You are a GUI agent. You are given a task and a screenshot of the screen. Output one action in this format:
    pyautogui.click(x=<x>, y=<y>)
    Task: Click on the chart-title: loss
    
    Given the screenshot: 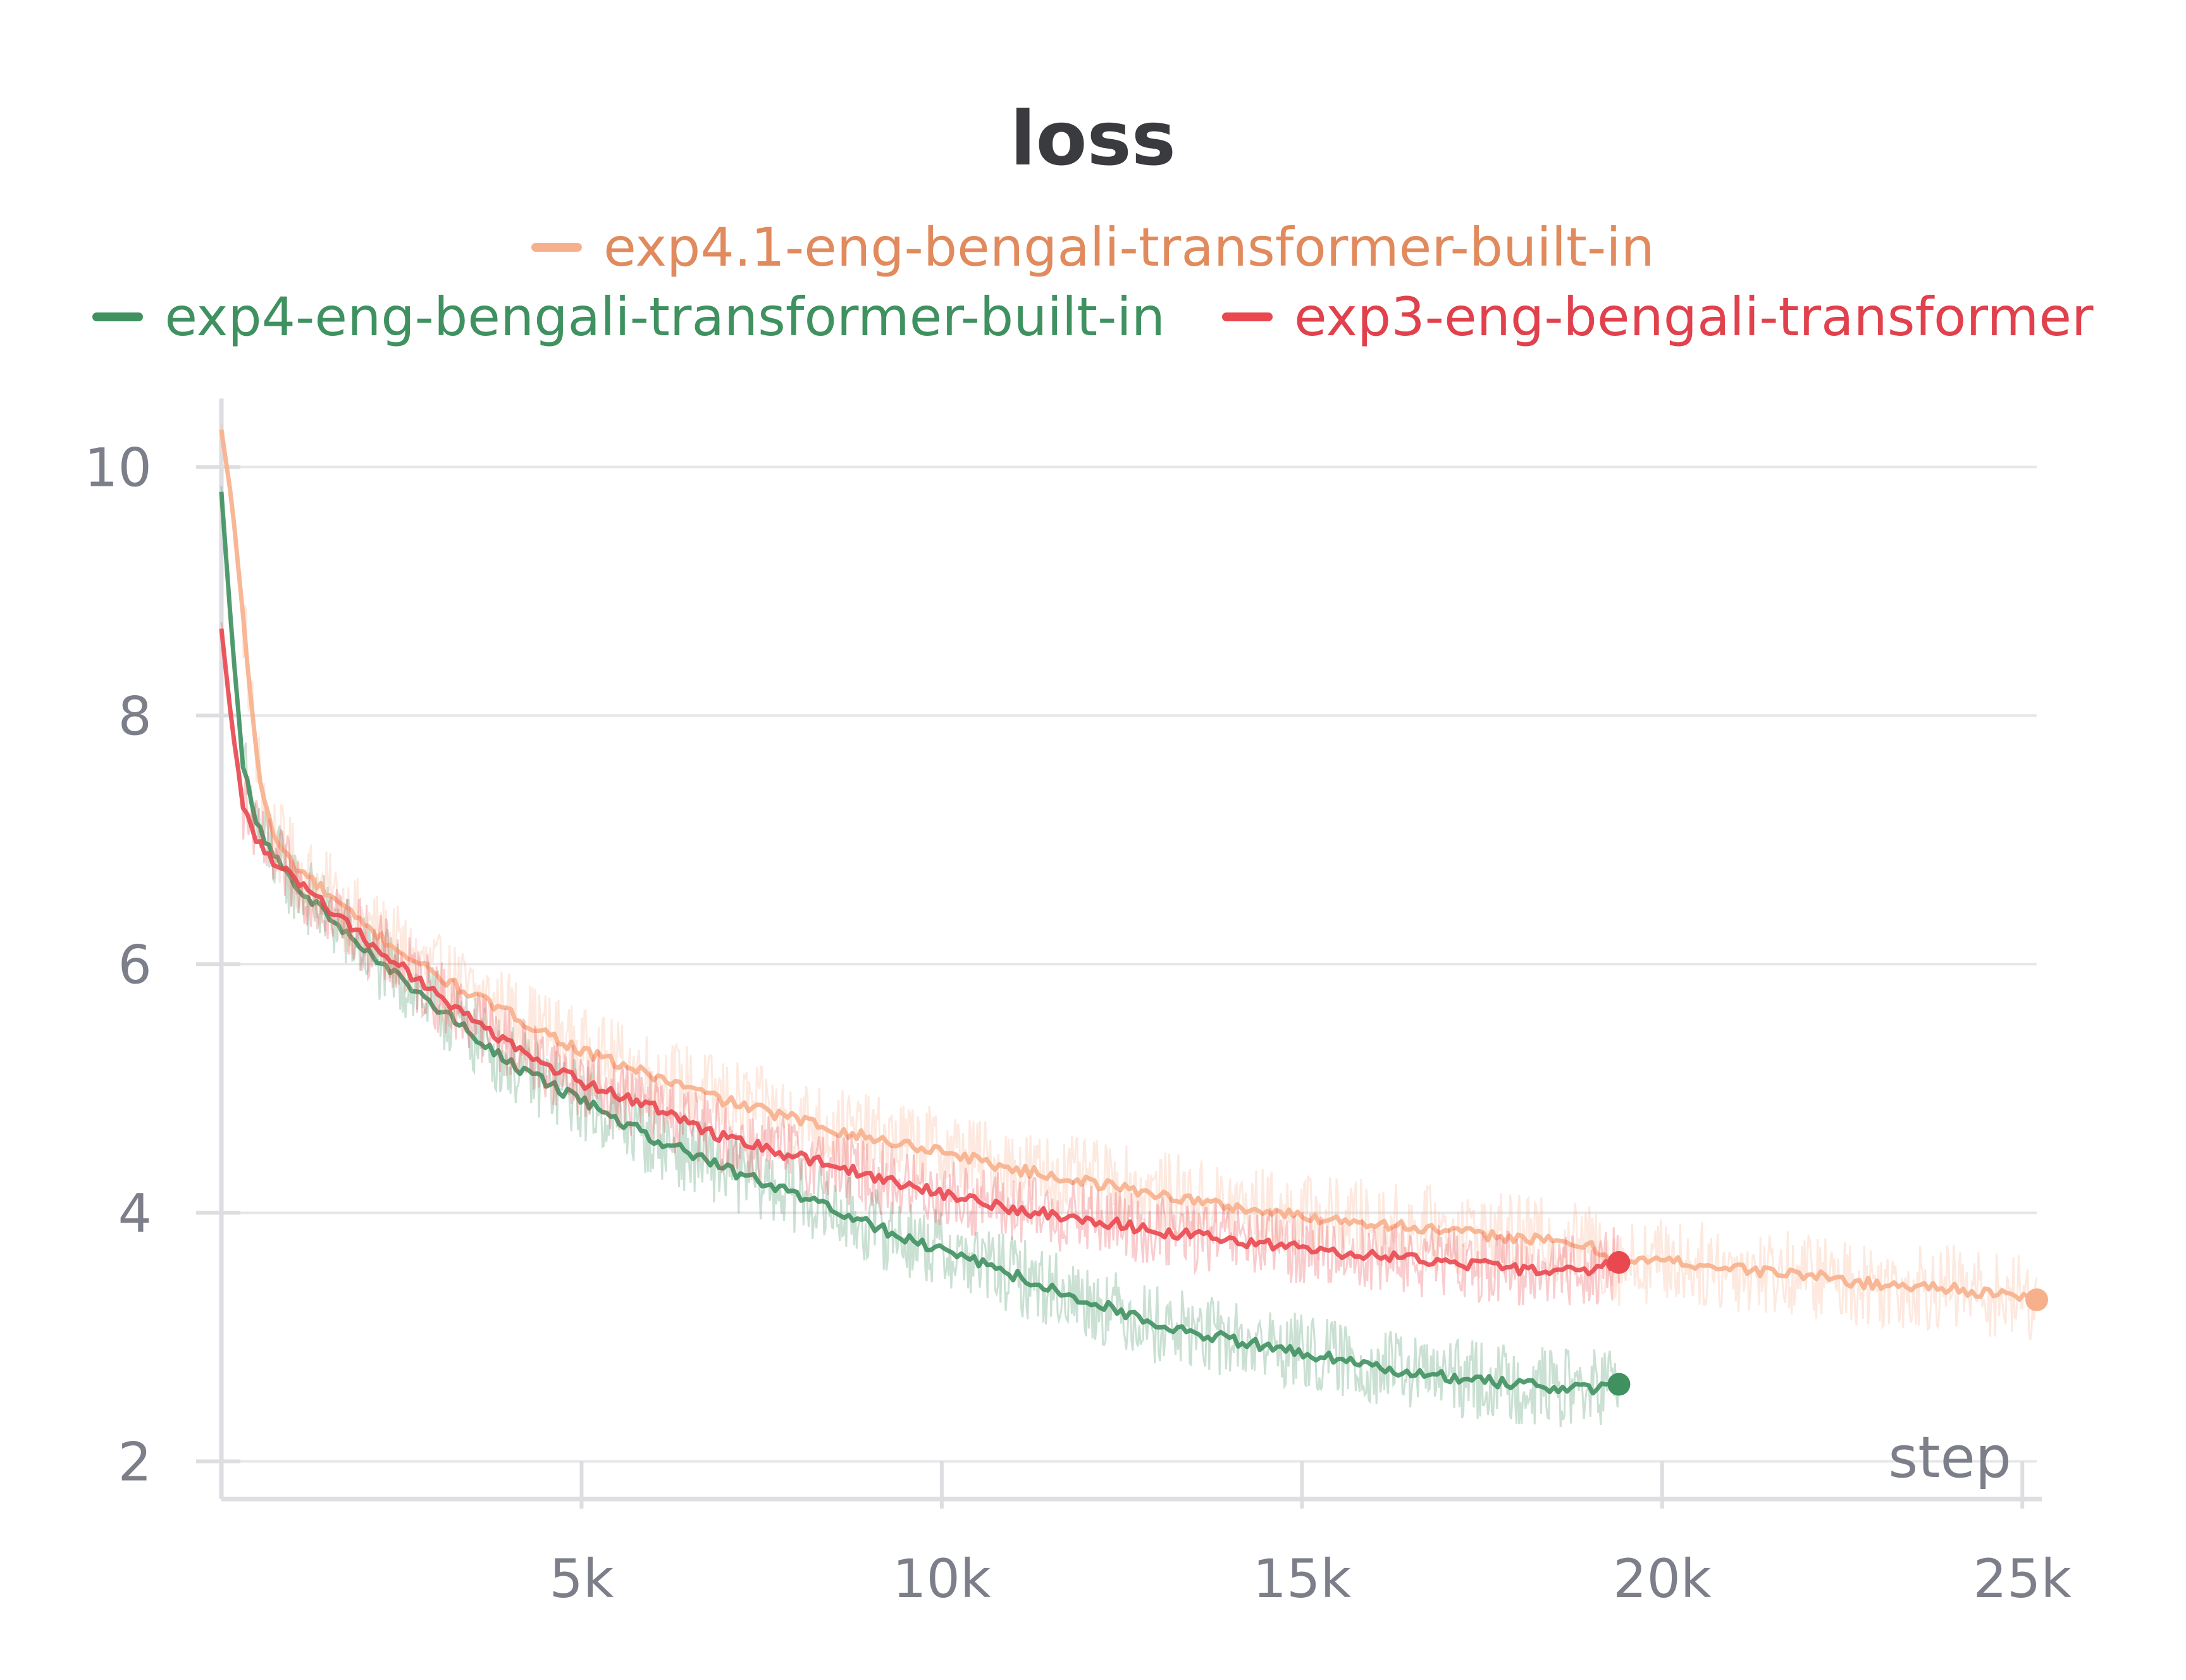 What is the action you would take?
    pyautogui.click(x=1093, y=138)
    